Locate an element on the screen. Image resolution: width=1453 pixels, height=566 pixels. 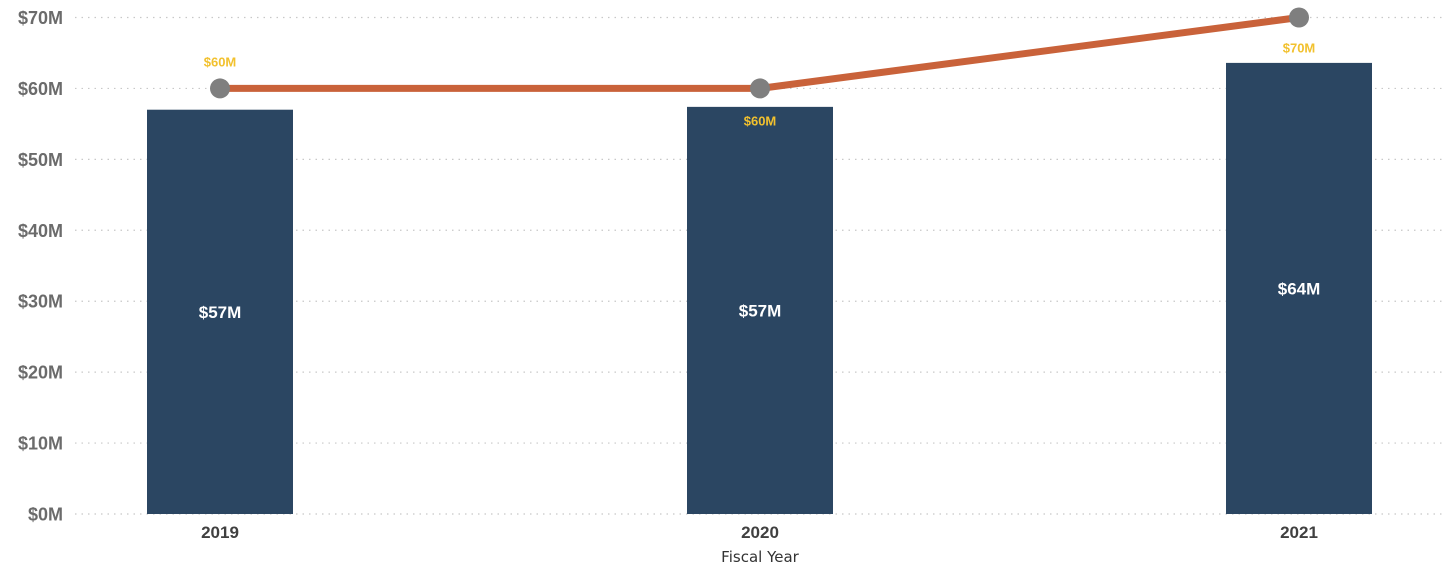
target-line is located at coordinates (759, 53).